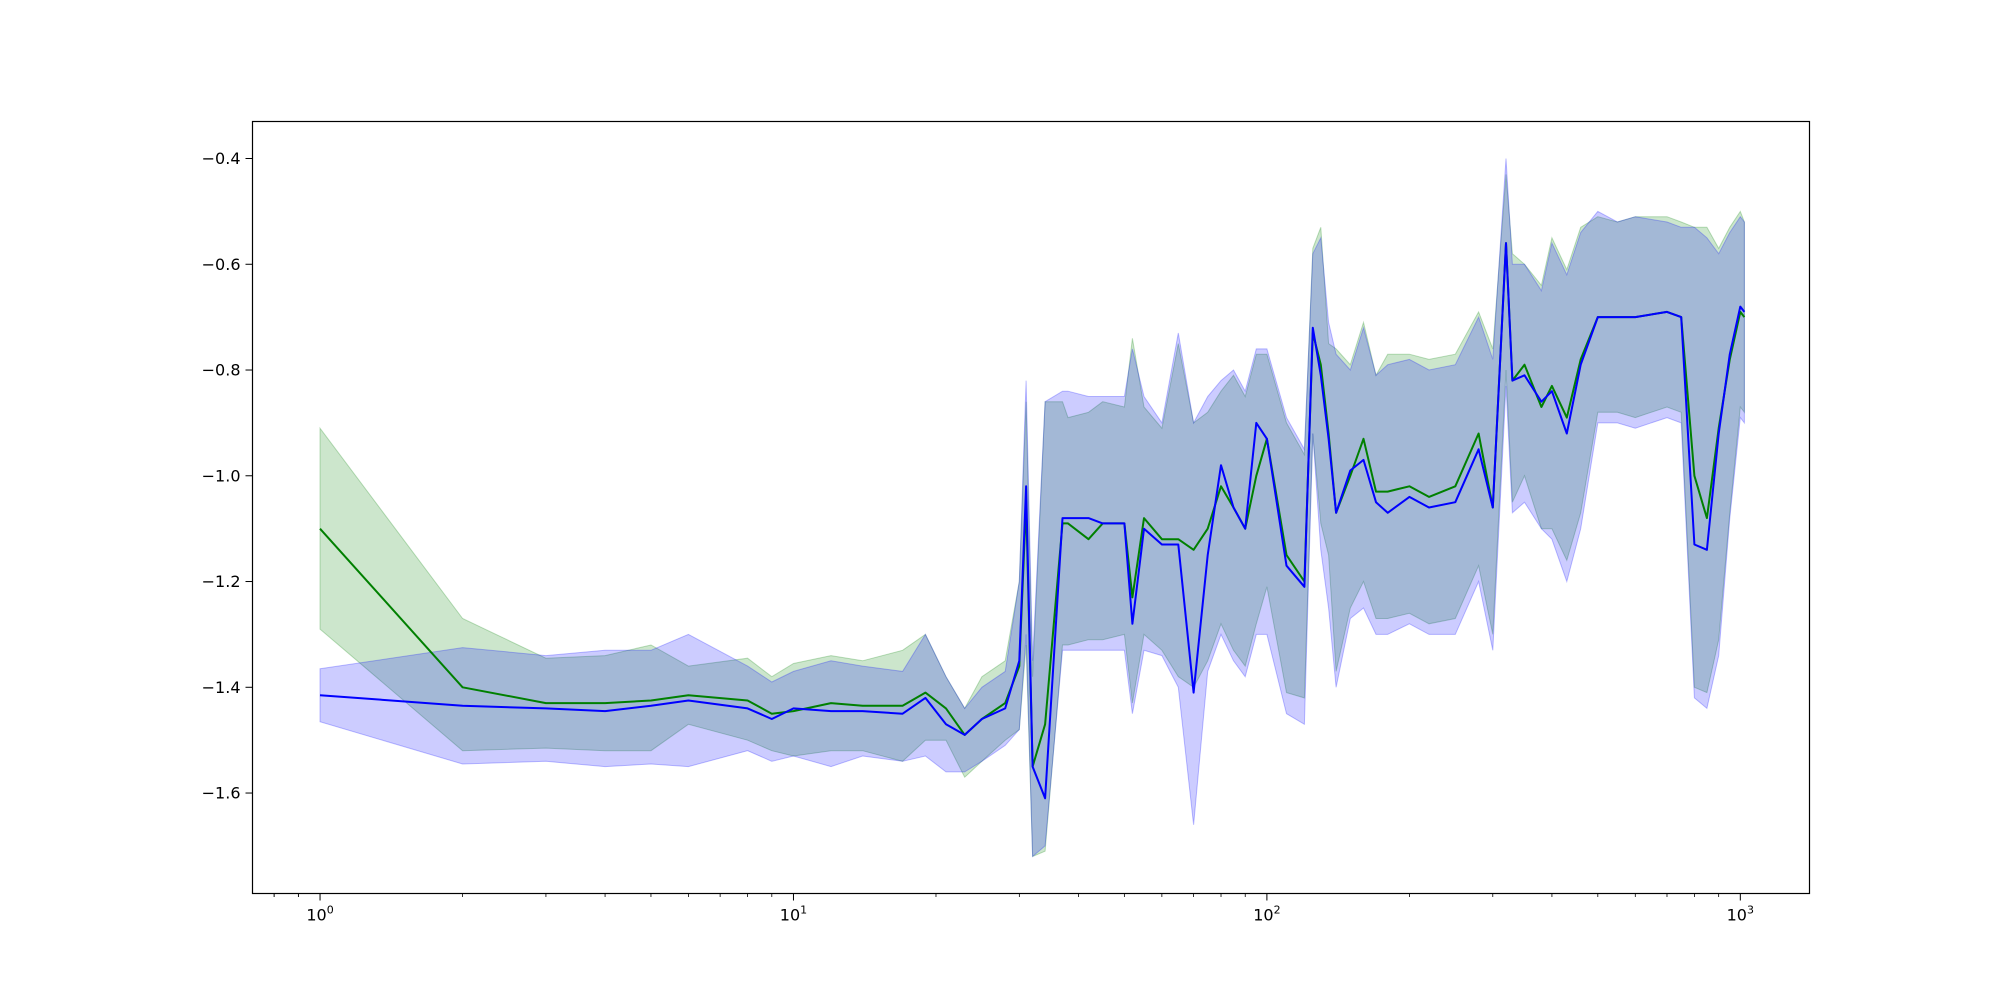 This screenshot has height=1000, width=2000. Describe the element at coordinates (221, 793) in the screenshot. I see `y-tick-label: −1.6` at that location.